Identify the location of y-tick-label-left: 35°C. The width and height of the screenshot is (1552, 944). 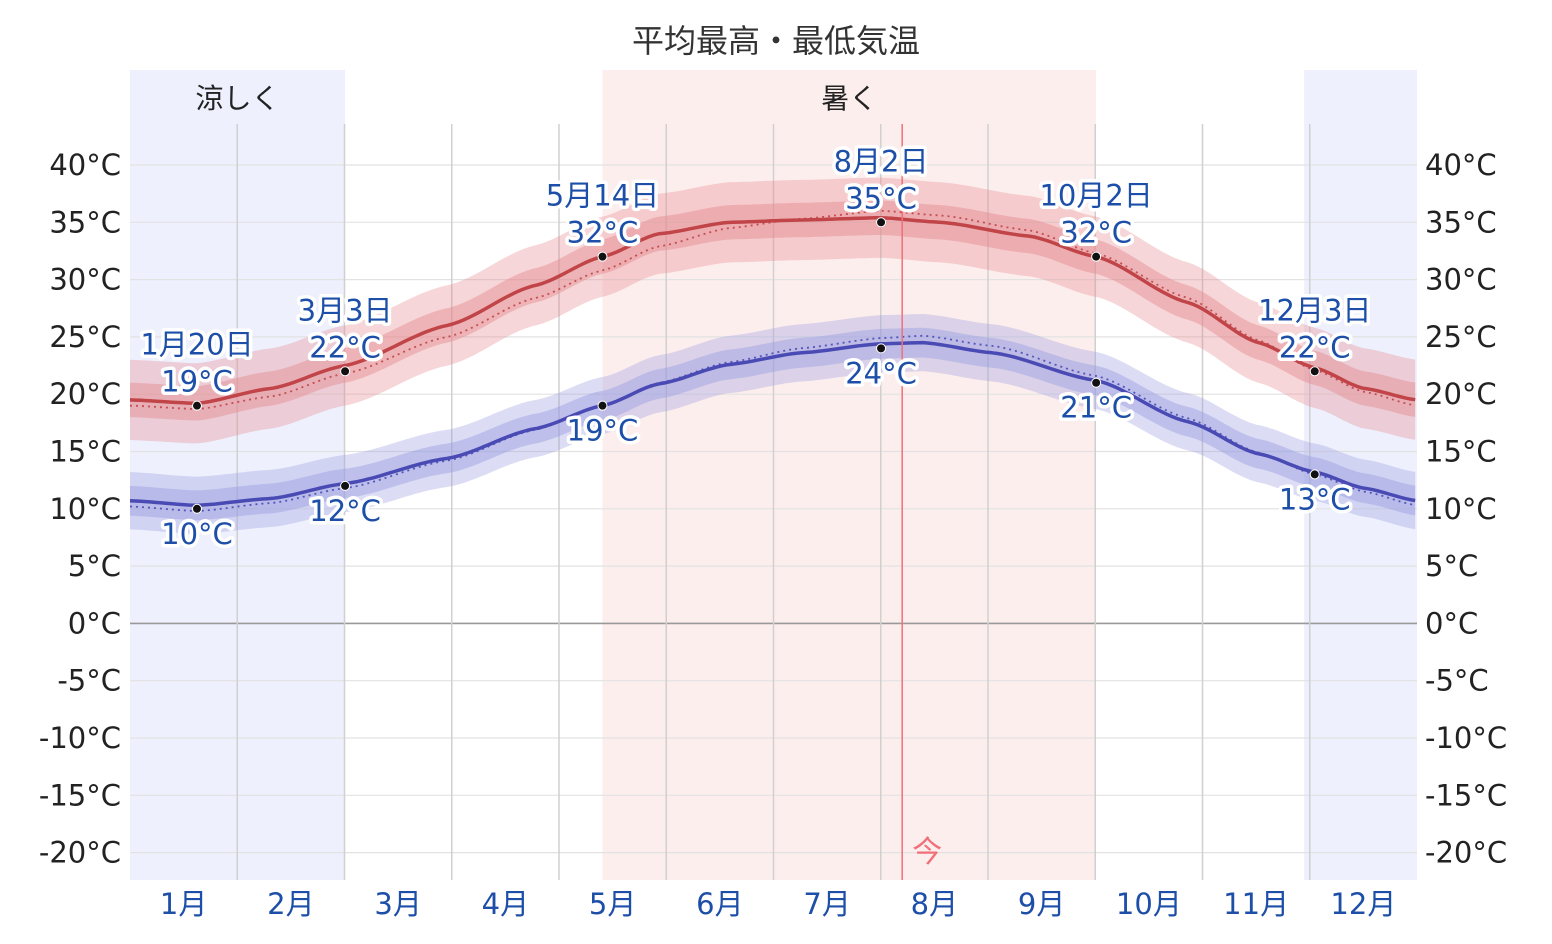
(85, 222).